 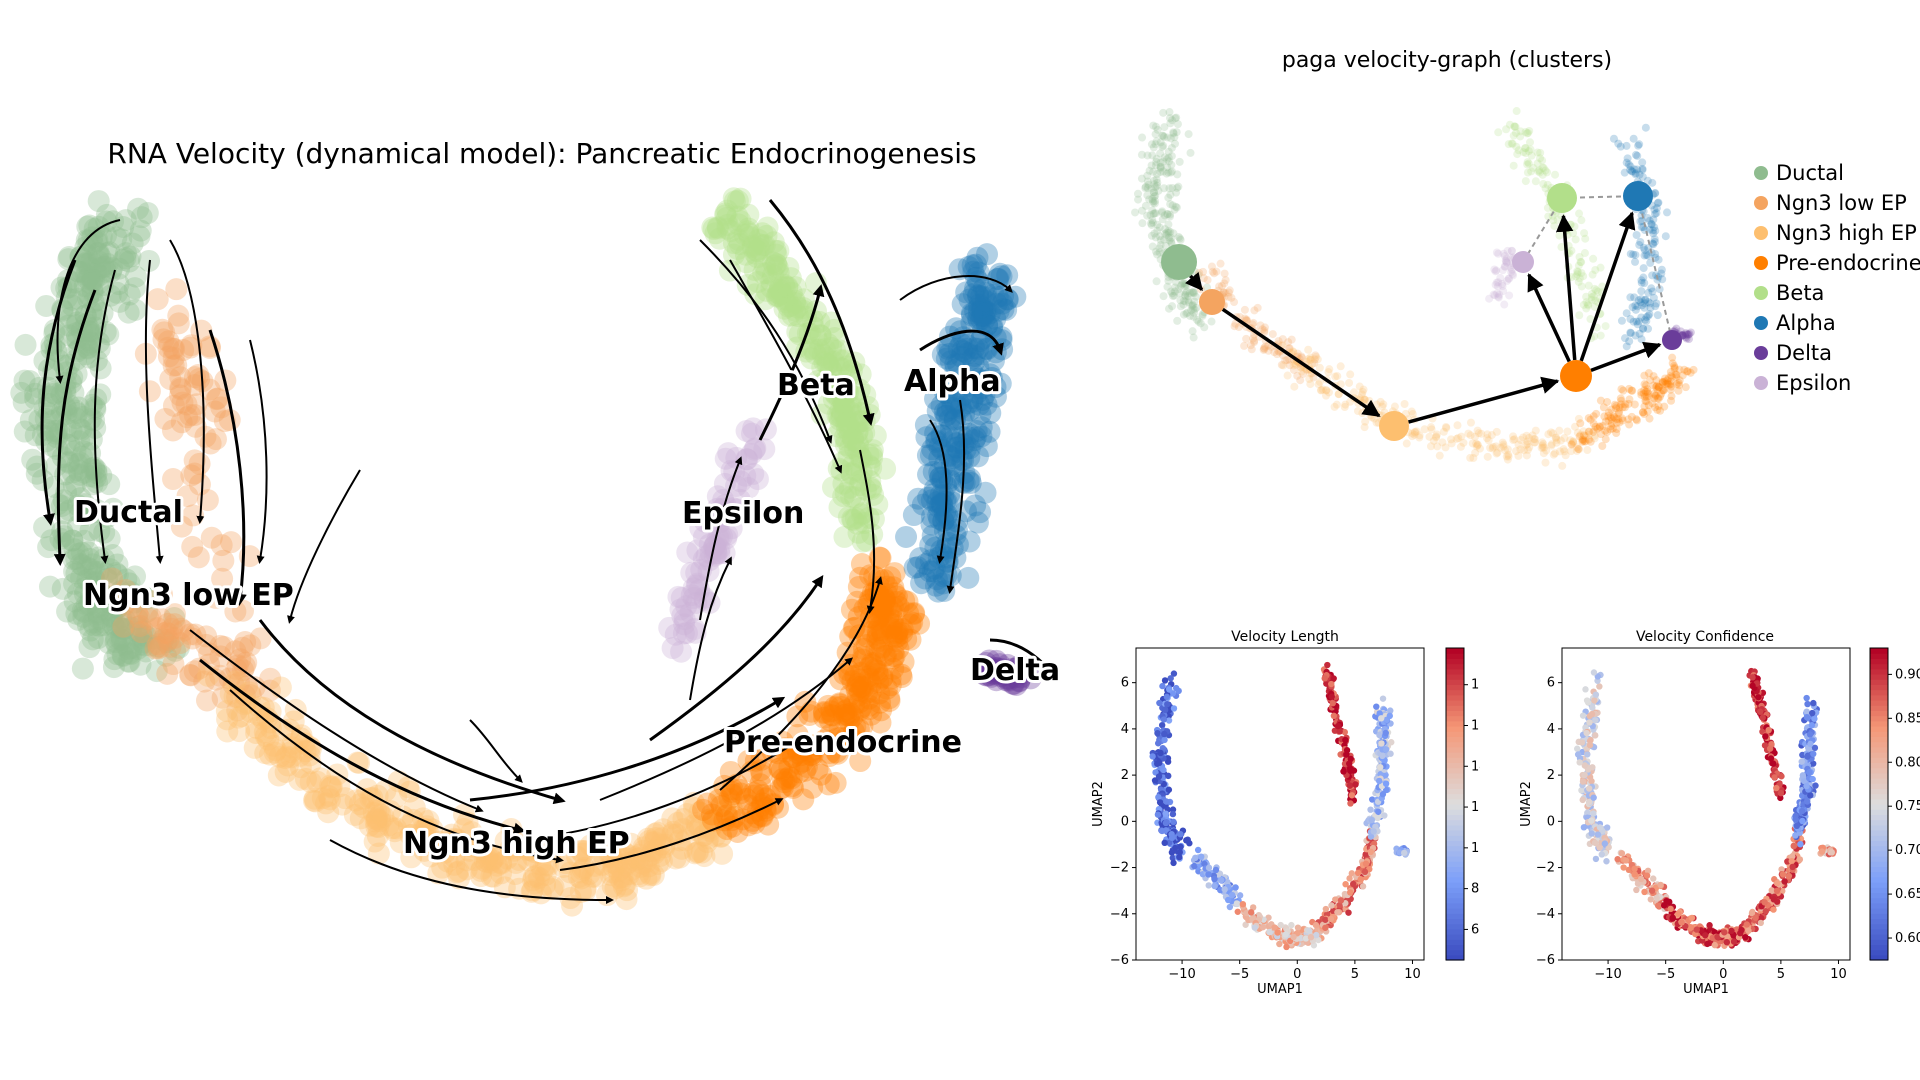 What do you see at coordinates (1705, 637) in the screenshot?
I see `velocity-confidence-title: Velocity Confidence` at bounding box center [1705, 637].